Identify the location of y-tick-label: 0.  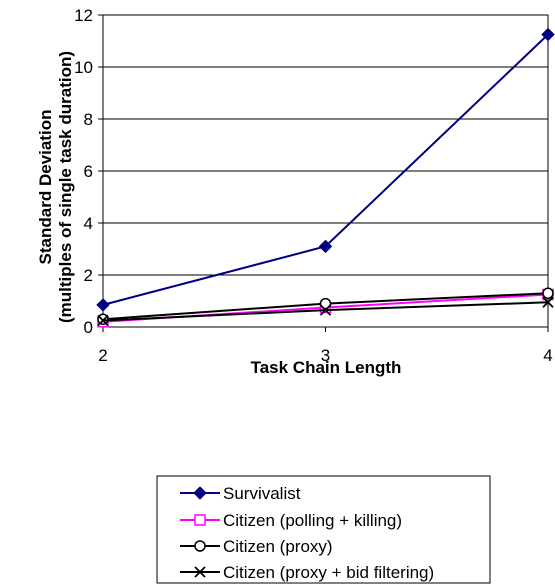
(88, 327).